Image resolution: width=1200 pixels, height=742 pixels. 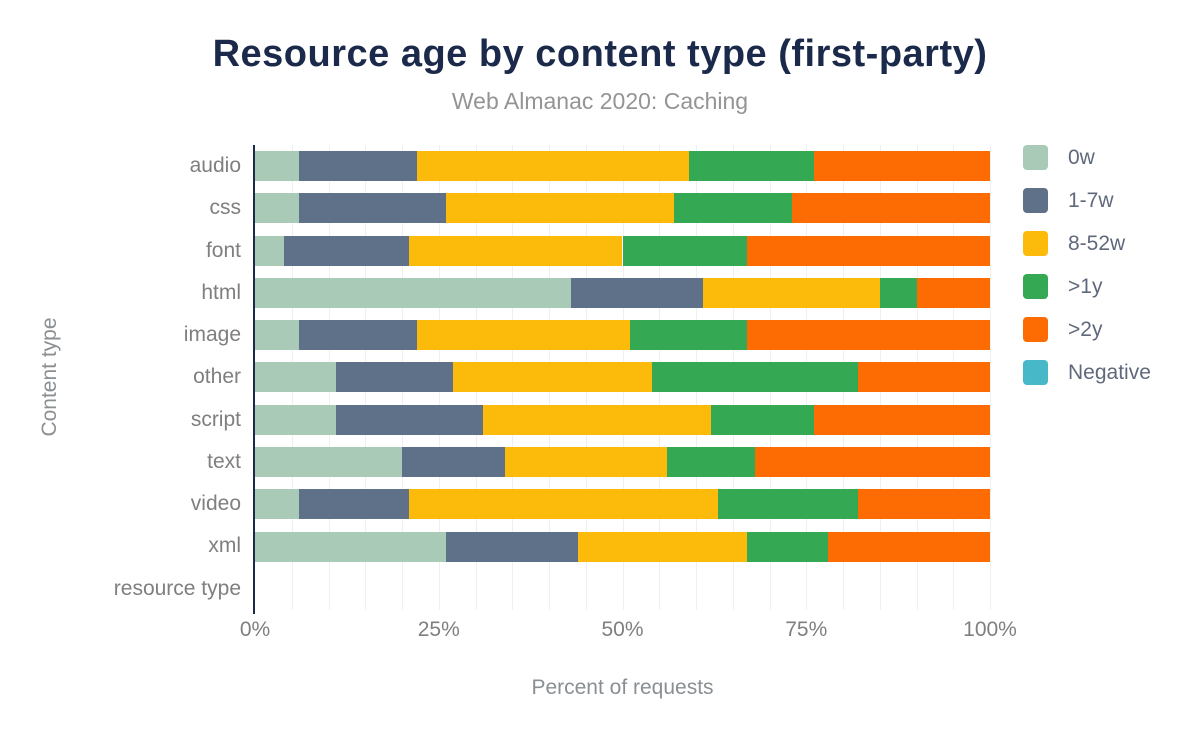 What do you see at coordinates (224, 461) in the screenshot?
I see `y-axis-label: text` at bounding box center [224, 461].